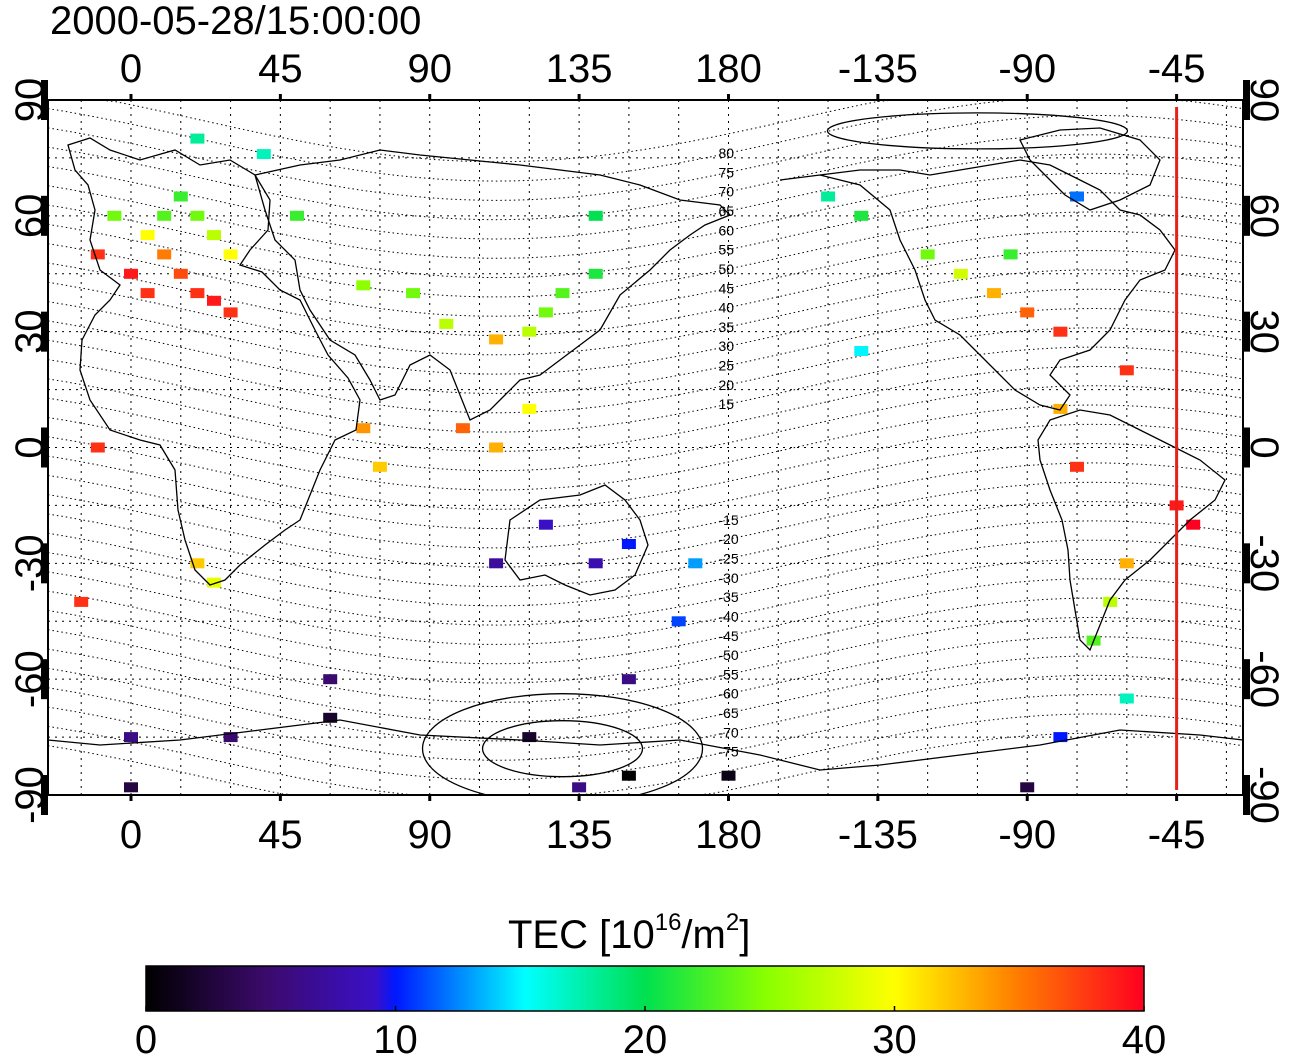 The image size is (1292, 1057). Describe the element at coordinates (726, 288) in the screenshot. I see `mag-lat-label: 45` at that location.